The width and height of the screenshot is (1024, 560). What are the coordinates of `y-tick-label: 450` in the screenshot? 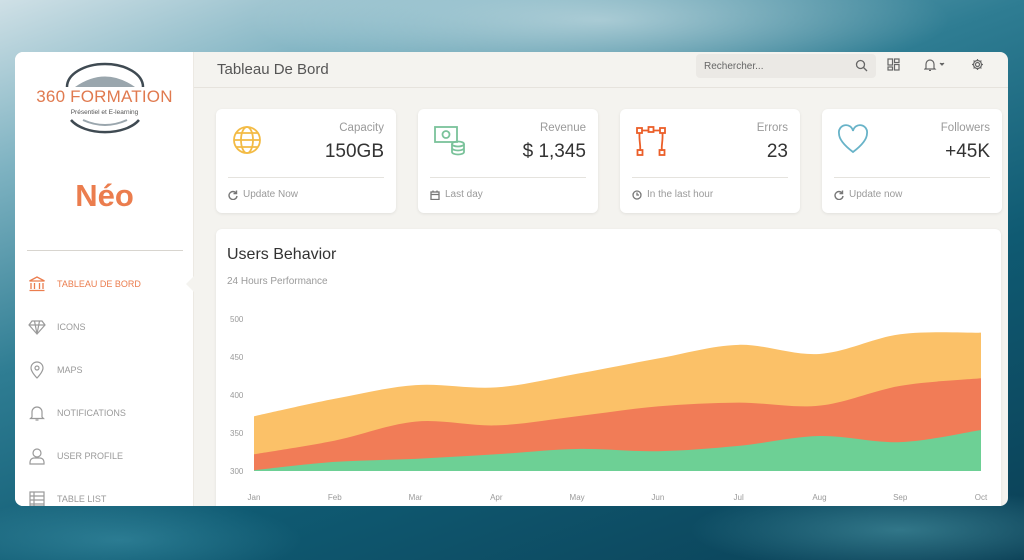 It's located at (237, 357).